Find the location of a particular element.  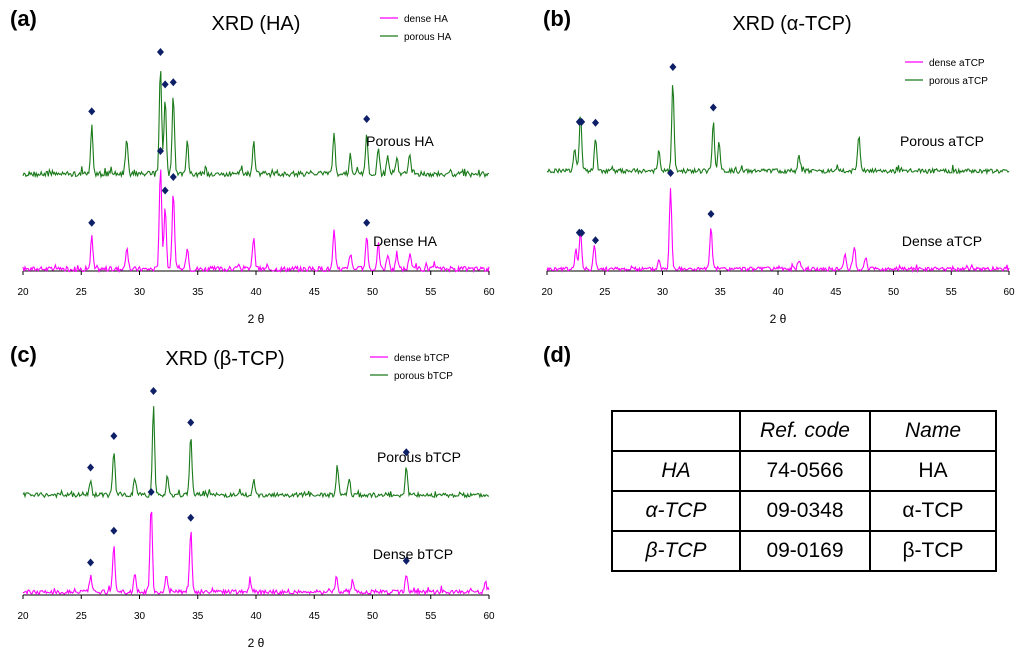

table-header-cell is located at coordinates (676, 431).